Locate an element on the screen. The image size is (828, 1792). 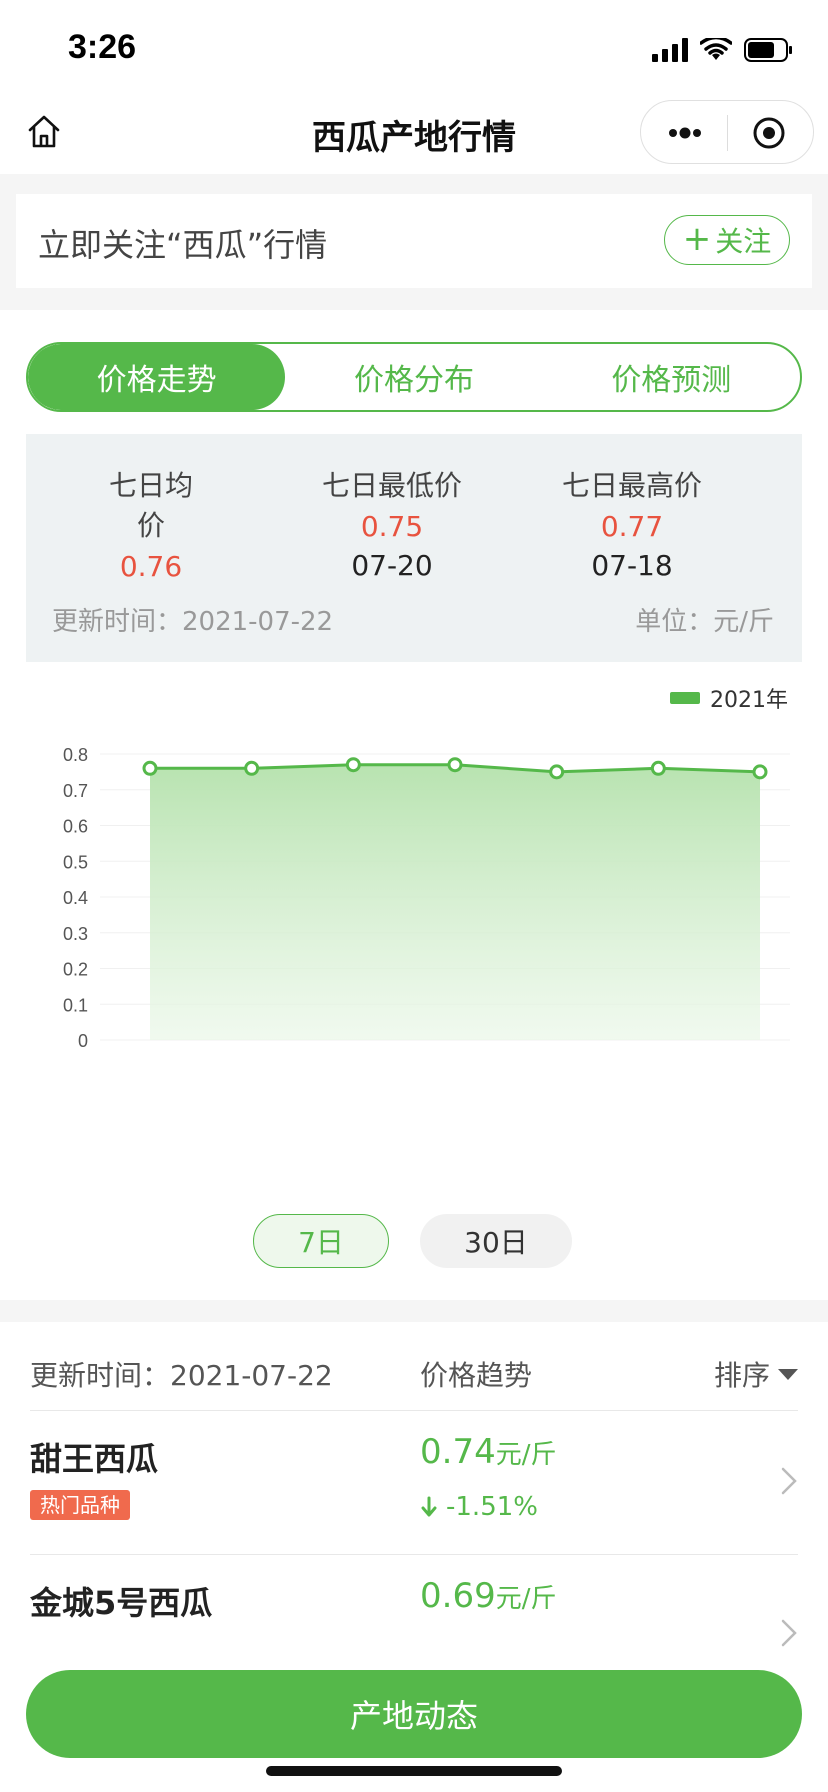
stat-max: 七日最高价 0.77 07-18 is located at coordinates (632, 523).